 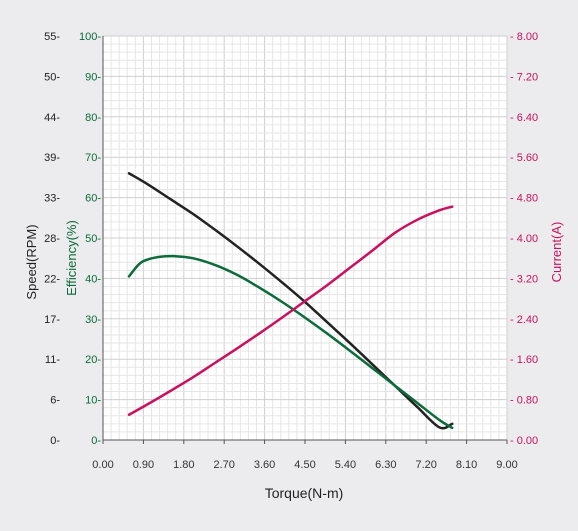 I want to click on current-tick-label: - 8.00, so click(x=524, y=37).